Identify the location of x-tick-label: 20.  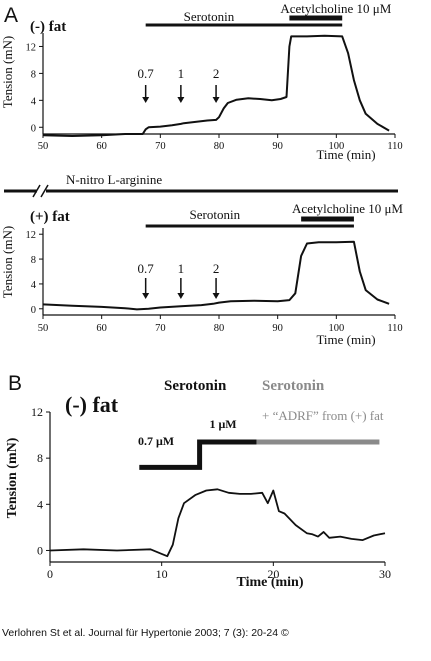
(273, 574).